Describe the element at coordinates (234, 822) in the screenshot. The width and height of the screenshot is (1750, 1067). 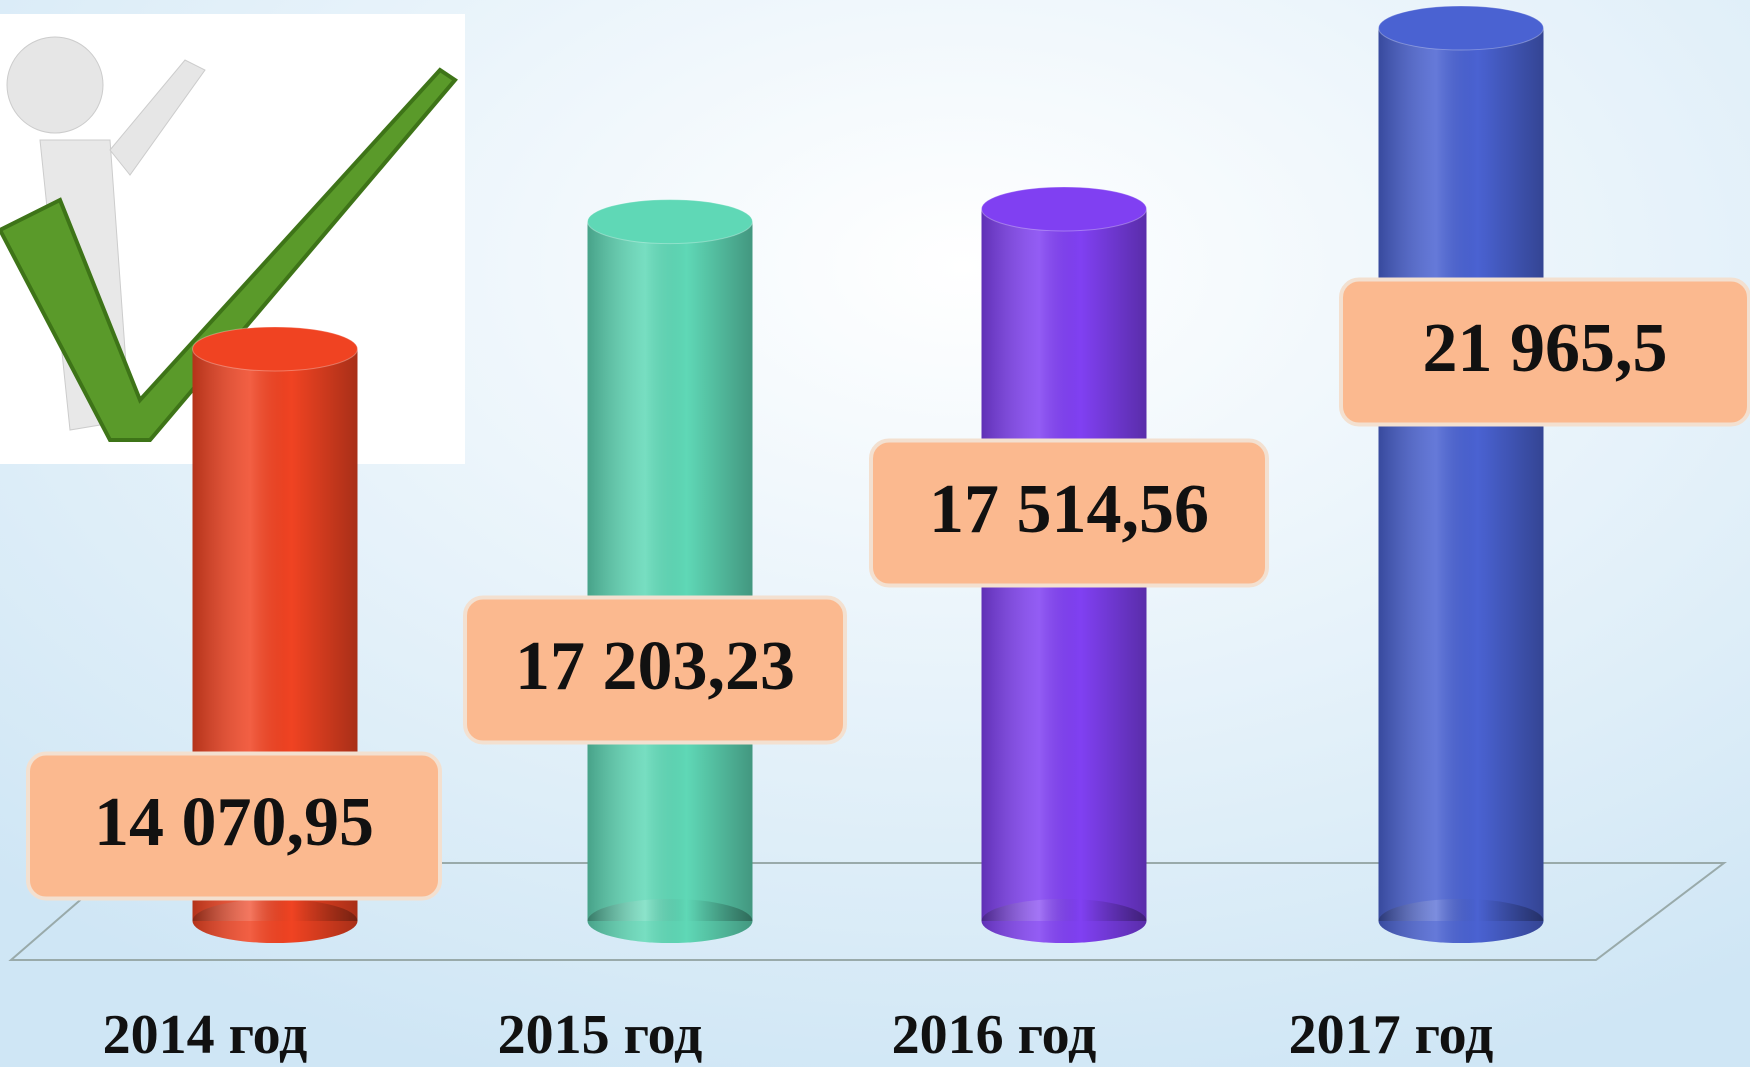
I see `value-label: 14 070,95` at that location.